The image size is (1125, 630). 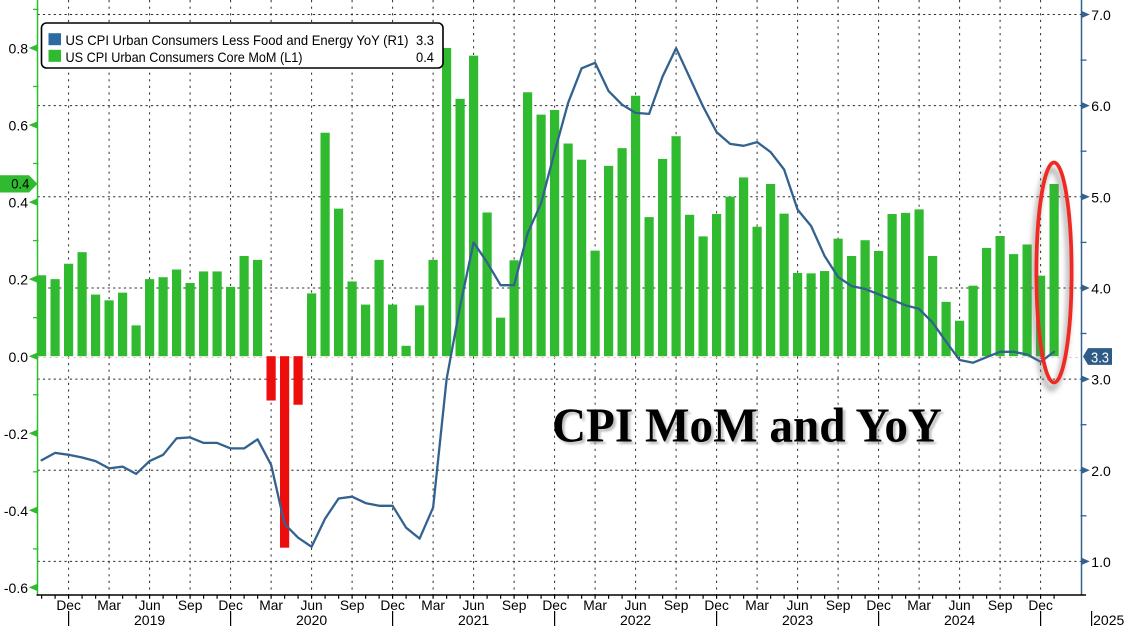 I want to click on svg-text: 2021, so click(x=473, y=620).